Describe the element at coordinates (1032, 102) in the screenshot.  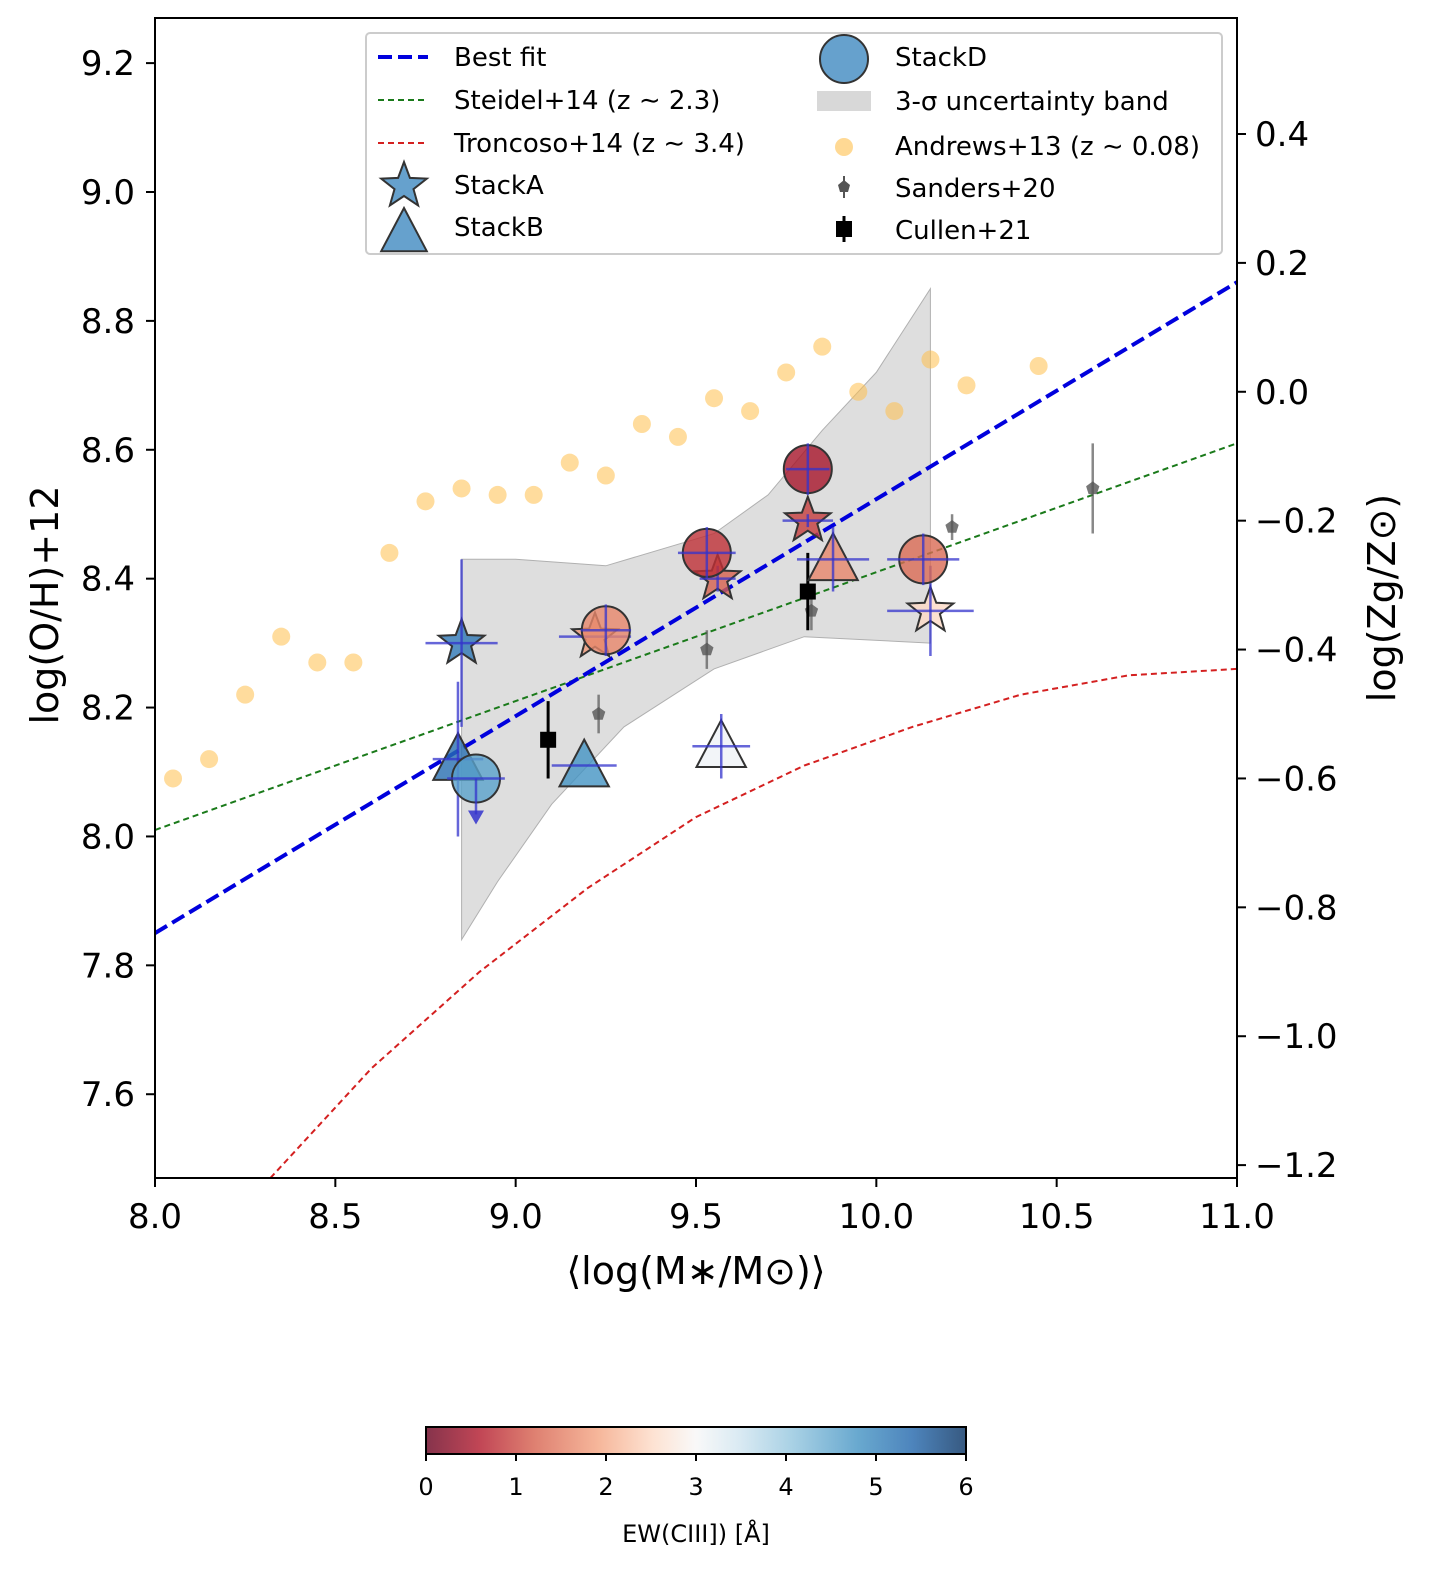
I see `legend-band-label: 3-σ uncertainty band` at that location.